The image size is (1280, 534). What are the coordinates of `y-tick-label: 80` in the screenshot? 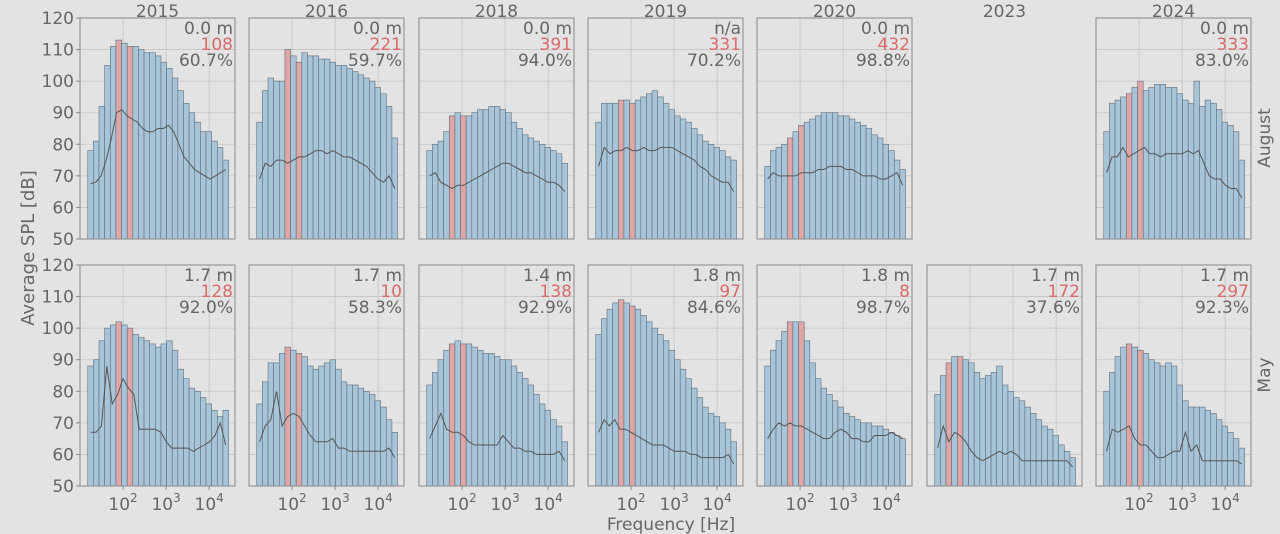 It's located at (63, 392).